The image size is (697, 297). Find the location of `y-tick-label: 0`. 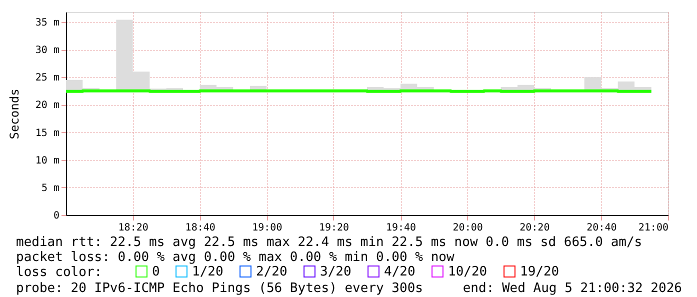

y-tick-label: 0 is located at coordinates (56, 216).